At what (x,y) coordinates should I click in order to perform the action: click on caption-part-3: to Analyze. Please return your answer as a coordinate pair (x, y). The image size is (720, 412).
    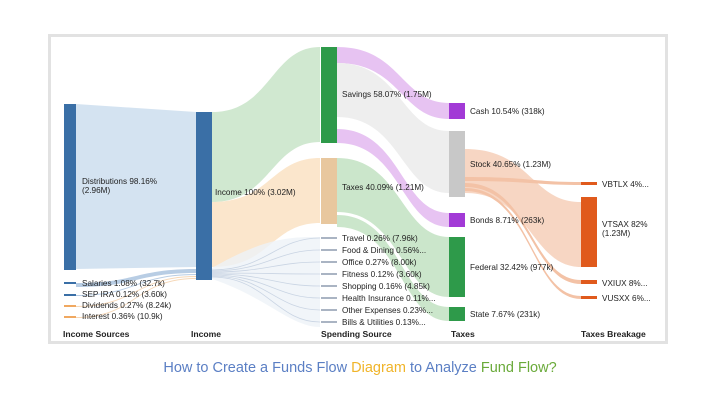
    Looking at the image, I should click on (443, 368).